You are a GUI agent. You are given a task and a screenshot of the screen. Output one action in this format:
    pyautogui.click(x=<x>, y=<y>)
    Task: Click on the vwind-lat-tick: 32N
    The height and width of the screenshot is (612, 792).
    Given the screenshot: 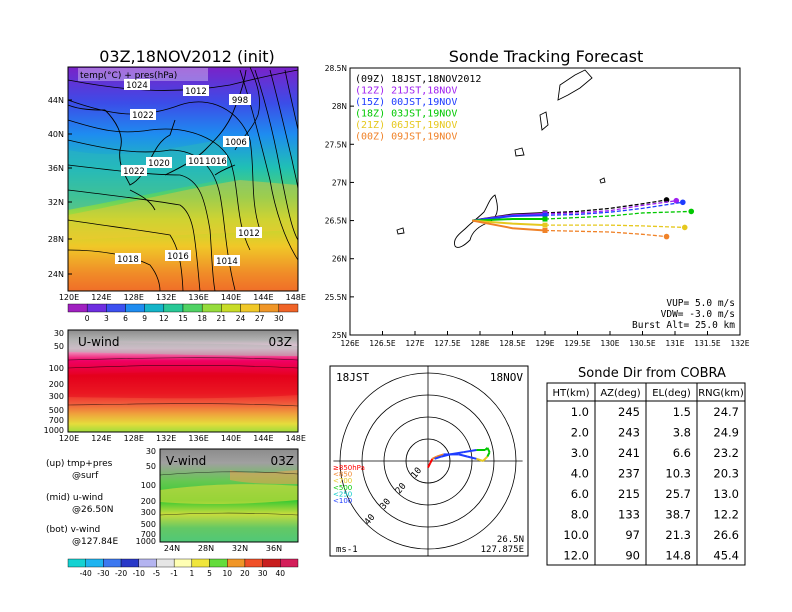 What is the action you would take?
    pyautogui.click(x=240, y=548)
    